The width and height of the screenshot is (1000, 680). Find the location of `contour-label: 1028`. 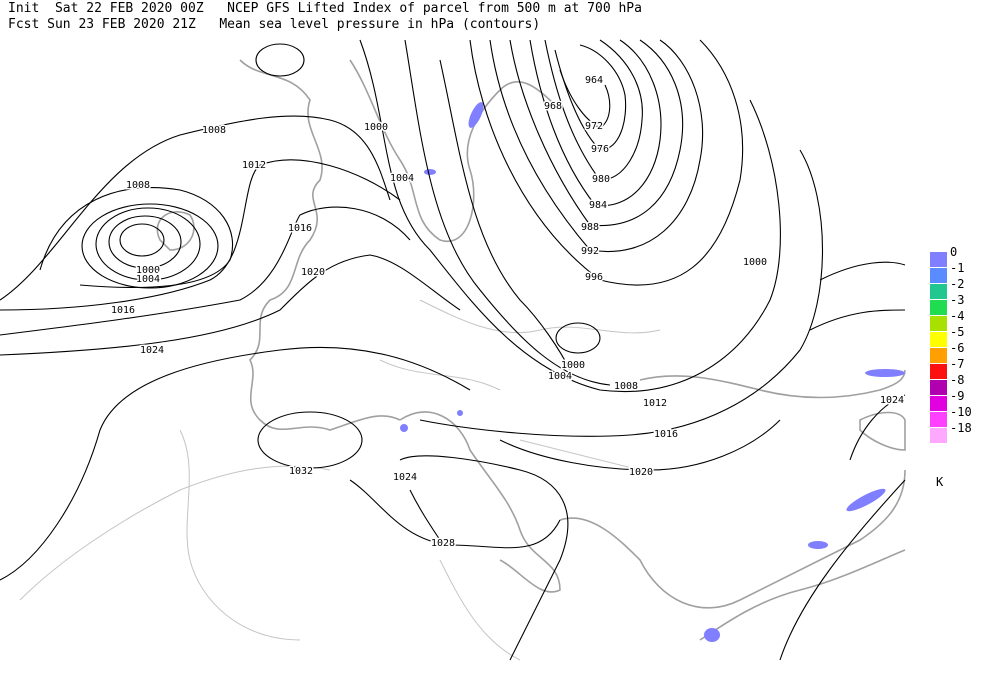

contour-label: 1028 is located at coordinates (443, 543).